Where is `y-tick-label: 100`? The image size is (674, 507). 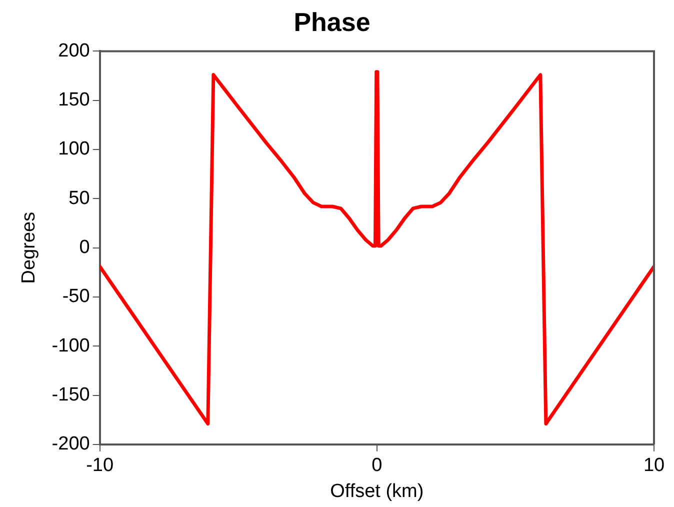 y-tick-label: 100 is located at coordinates (74, 149).